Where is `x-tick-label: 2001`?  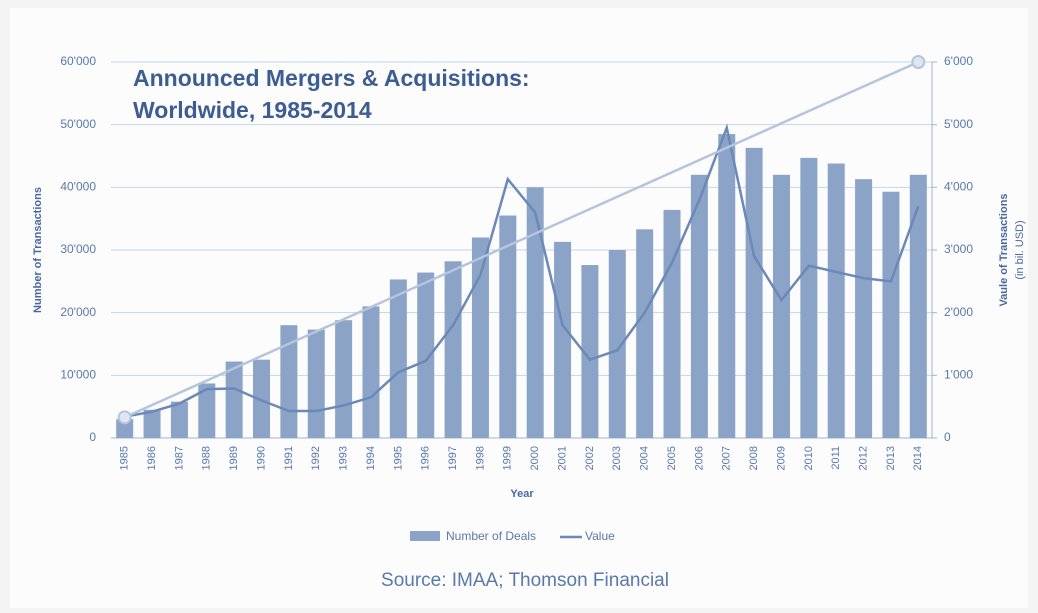
x-tick-label: 2001 is located at coordinates (562, 458).